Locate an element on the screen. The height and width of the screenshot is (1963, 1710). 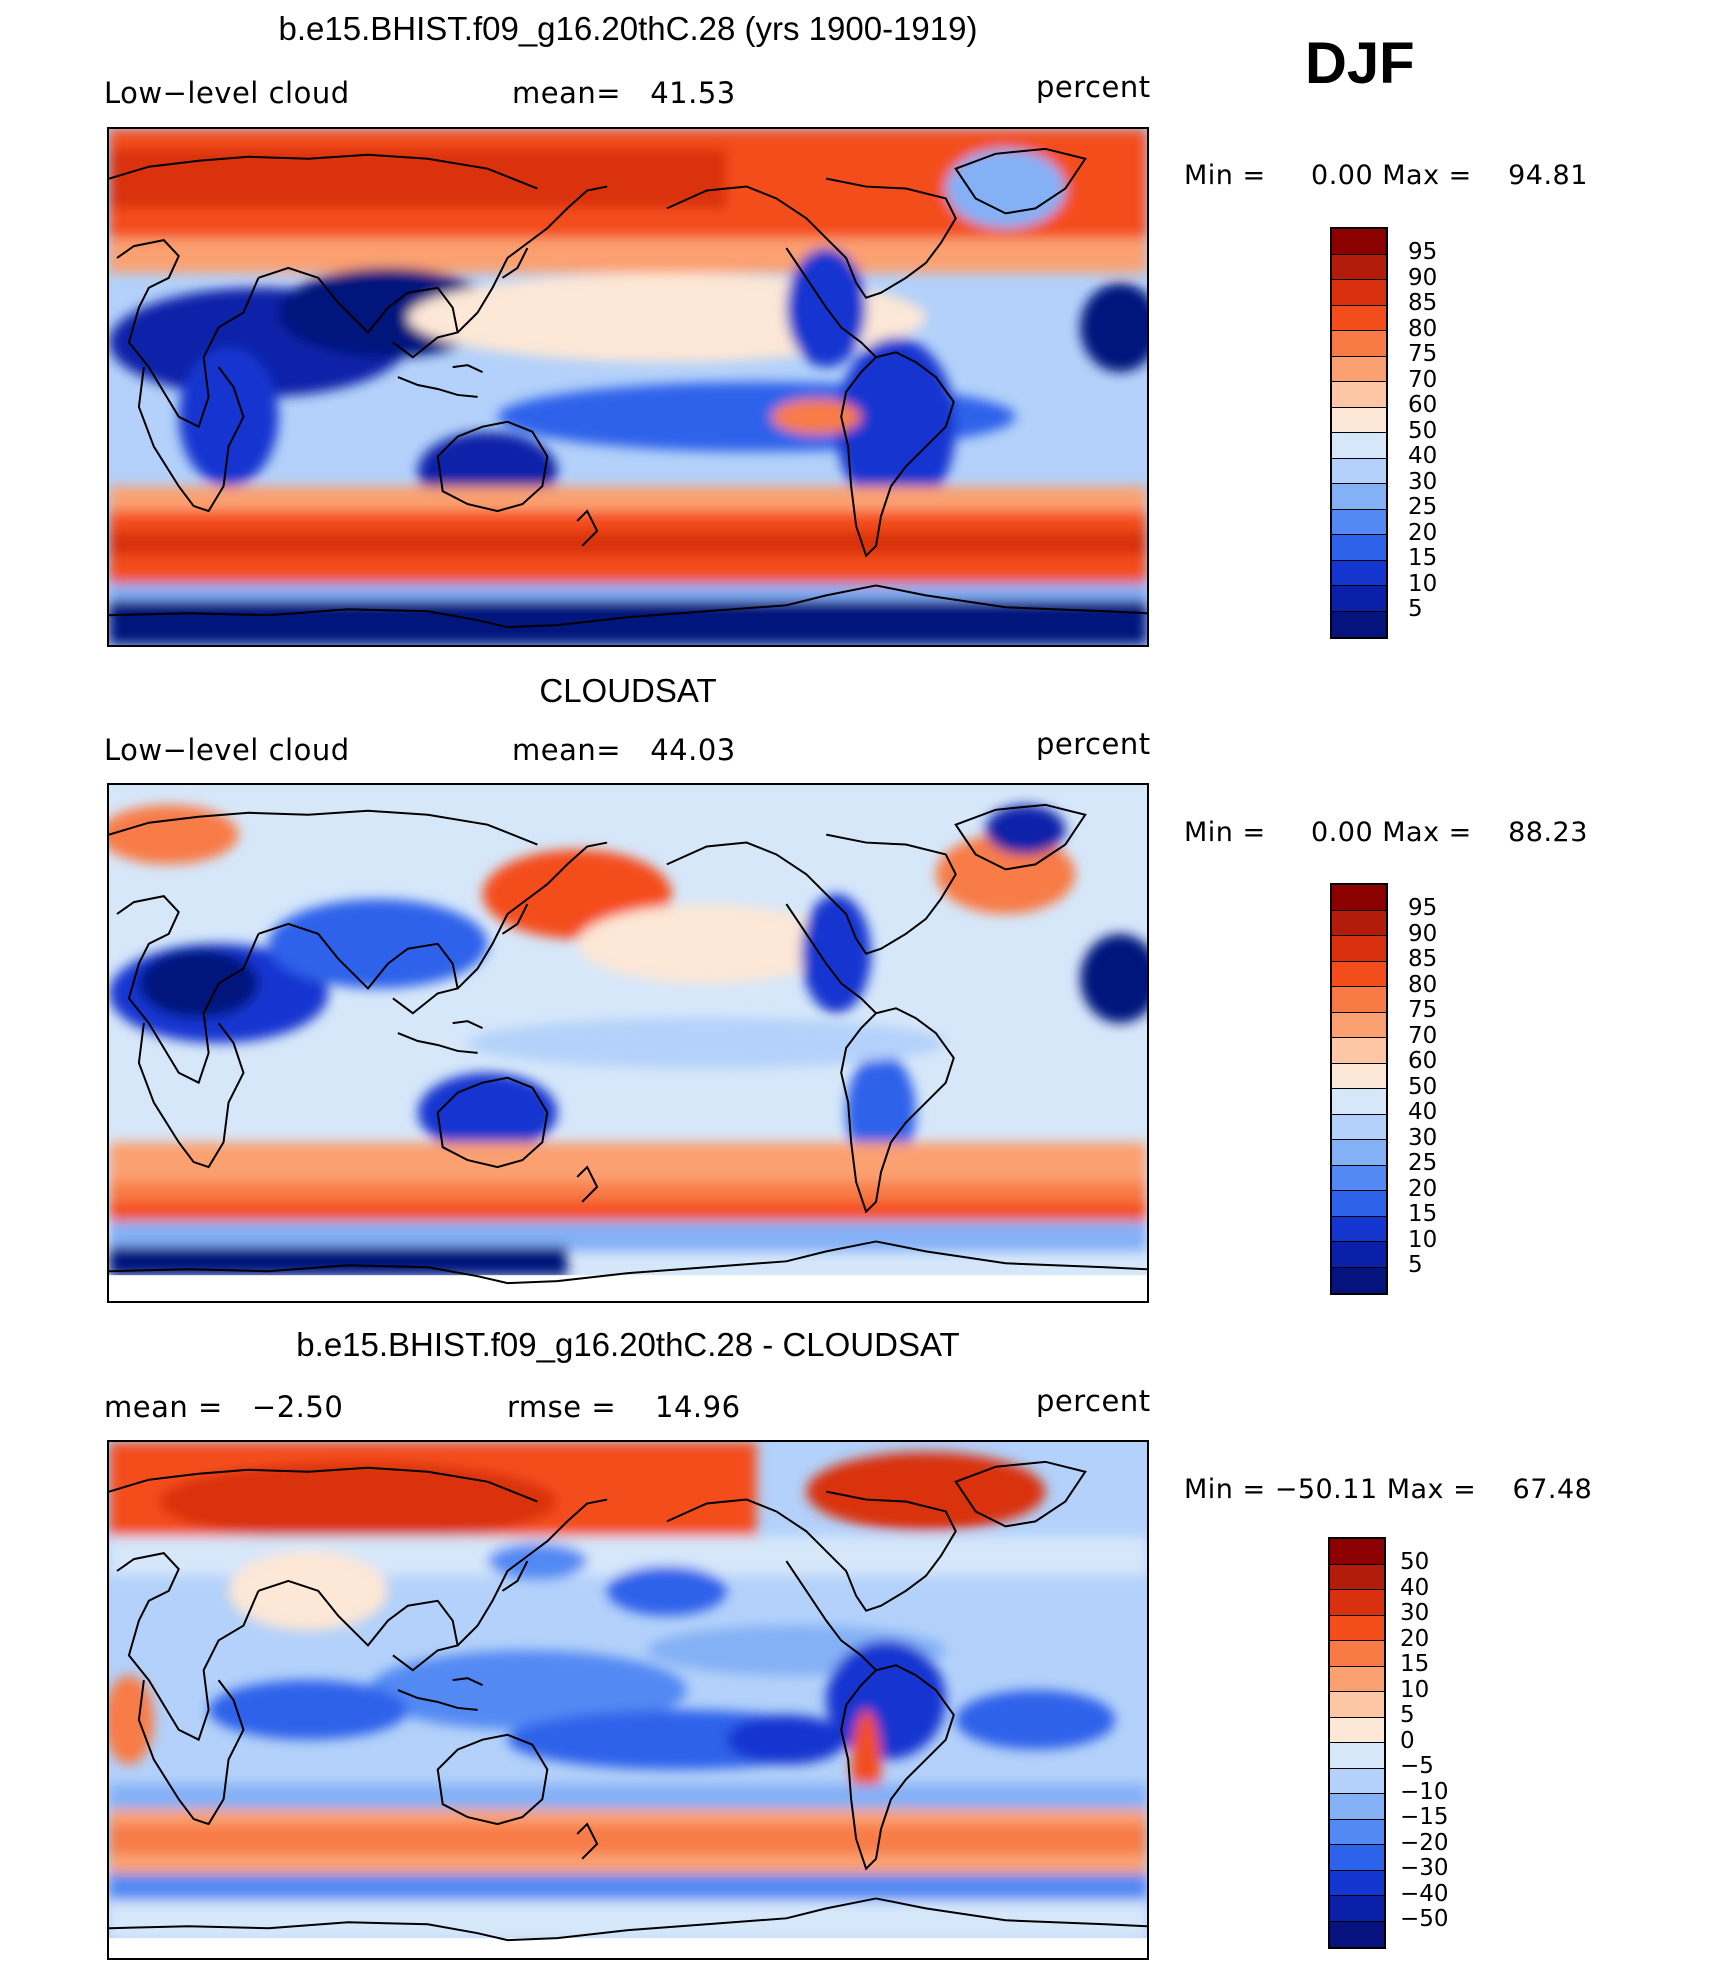
panel-title-diff: b.e15.BHIST.f09_g16.20thC.28 - CLOUDSAT is located at coordinates (628, 1344).